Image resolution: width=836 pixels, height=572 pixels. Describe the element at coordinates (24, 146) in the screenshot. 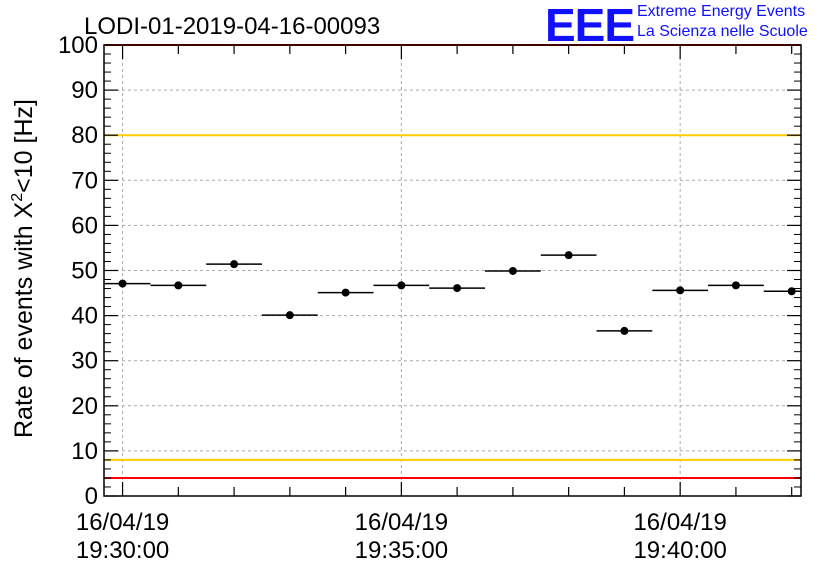

I see `y-axis-label-tail: <10 [Hz]` at that location.